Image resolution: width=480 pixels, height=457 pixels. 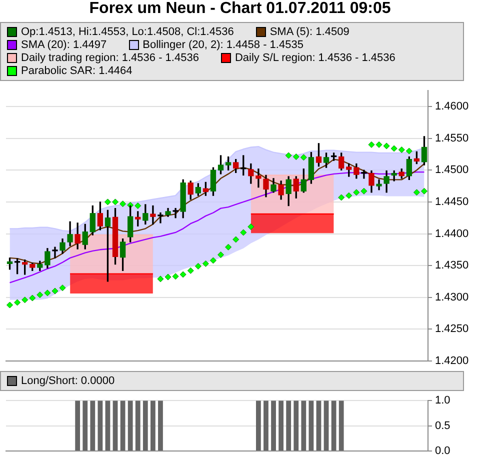 I want to click on y-tick-label: 1.4250, so click(x=452, y=329).